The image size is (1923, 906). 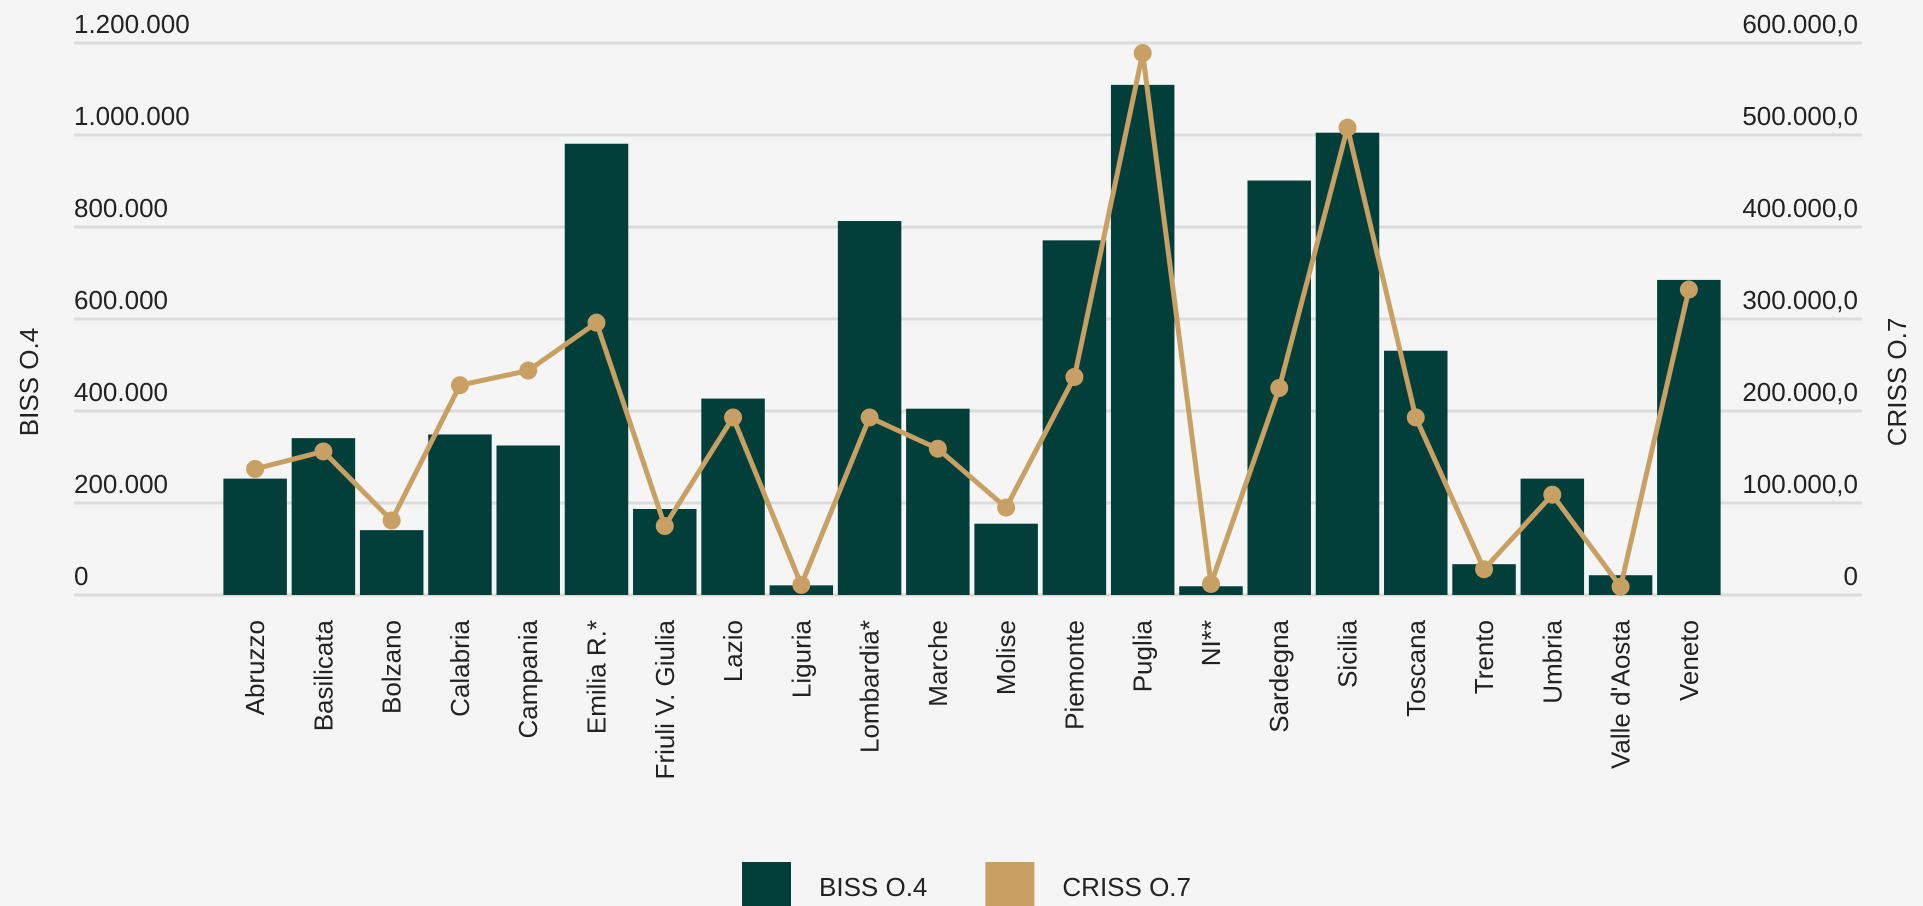 What do you see at coordinates (1800, 300) in the screenshot?
I see `y2-tick-label: 300.000,0` at bounding box center [1800, 300].